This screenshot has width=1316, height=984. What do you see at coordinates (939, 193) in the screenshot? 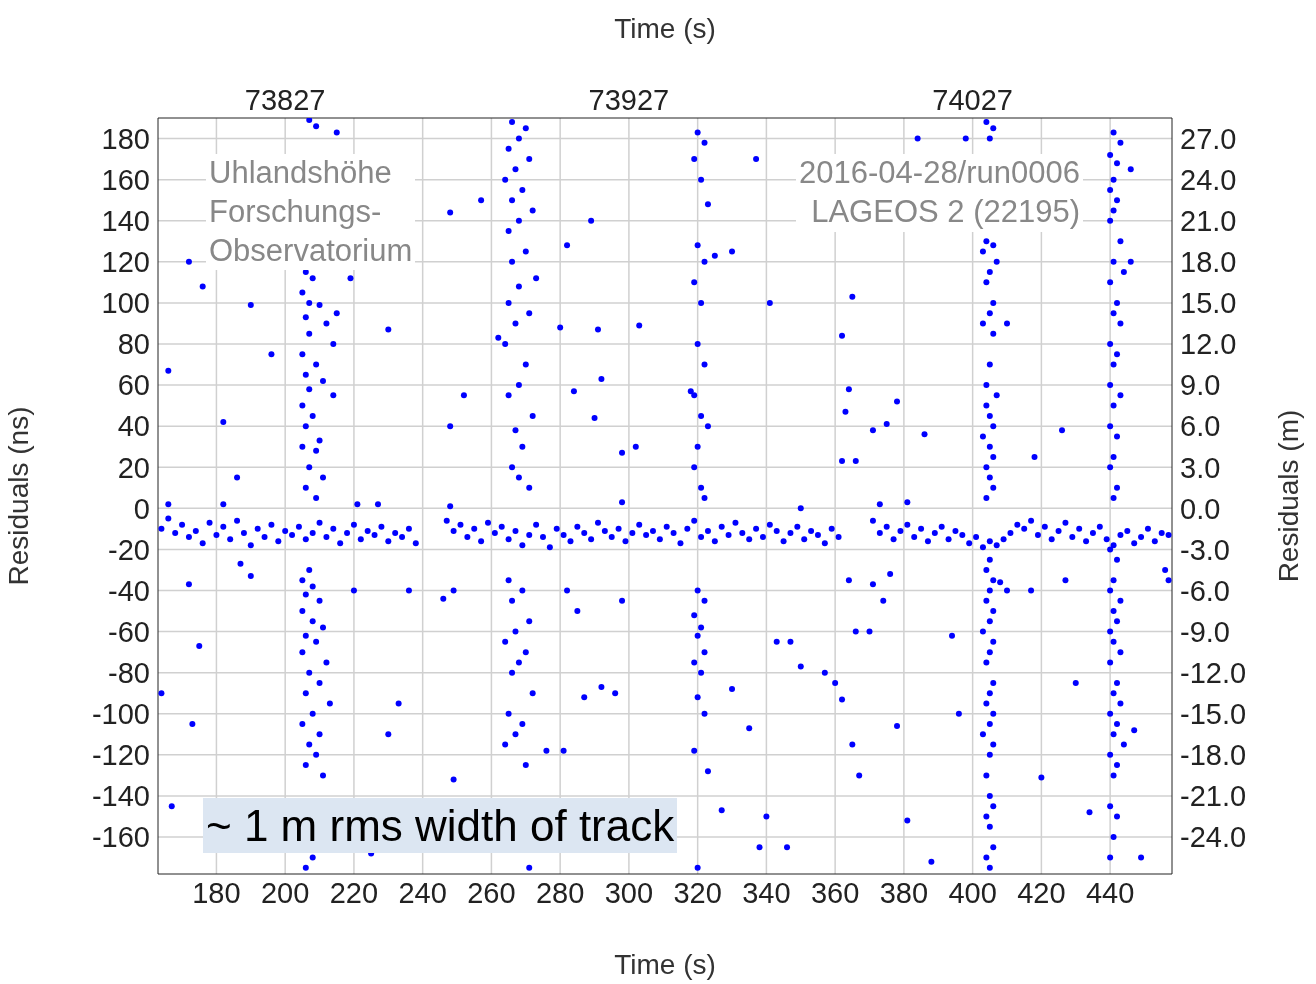
I see `annotation: 2016-04-28/run0006 LAGEOS 2 (22195)` at bounding box center [939, 193].